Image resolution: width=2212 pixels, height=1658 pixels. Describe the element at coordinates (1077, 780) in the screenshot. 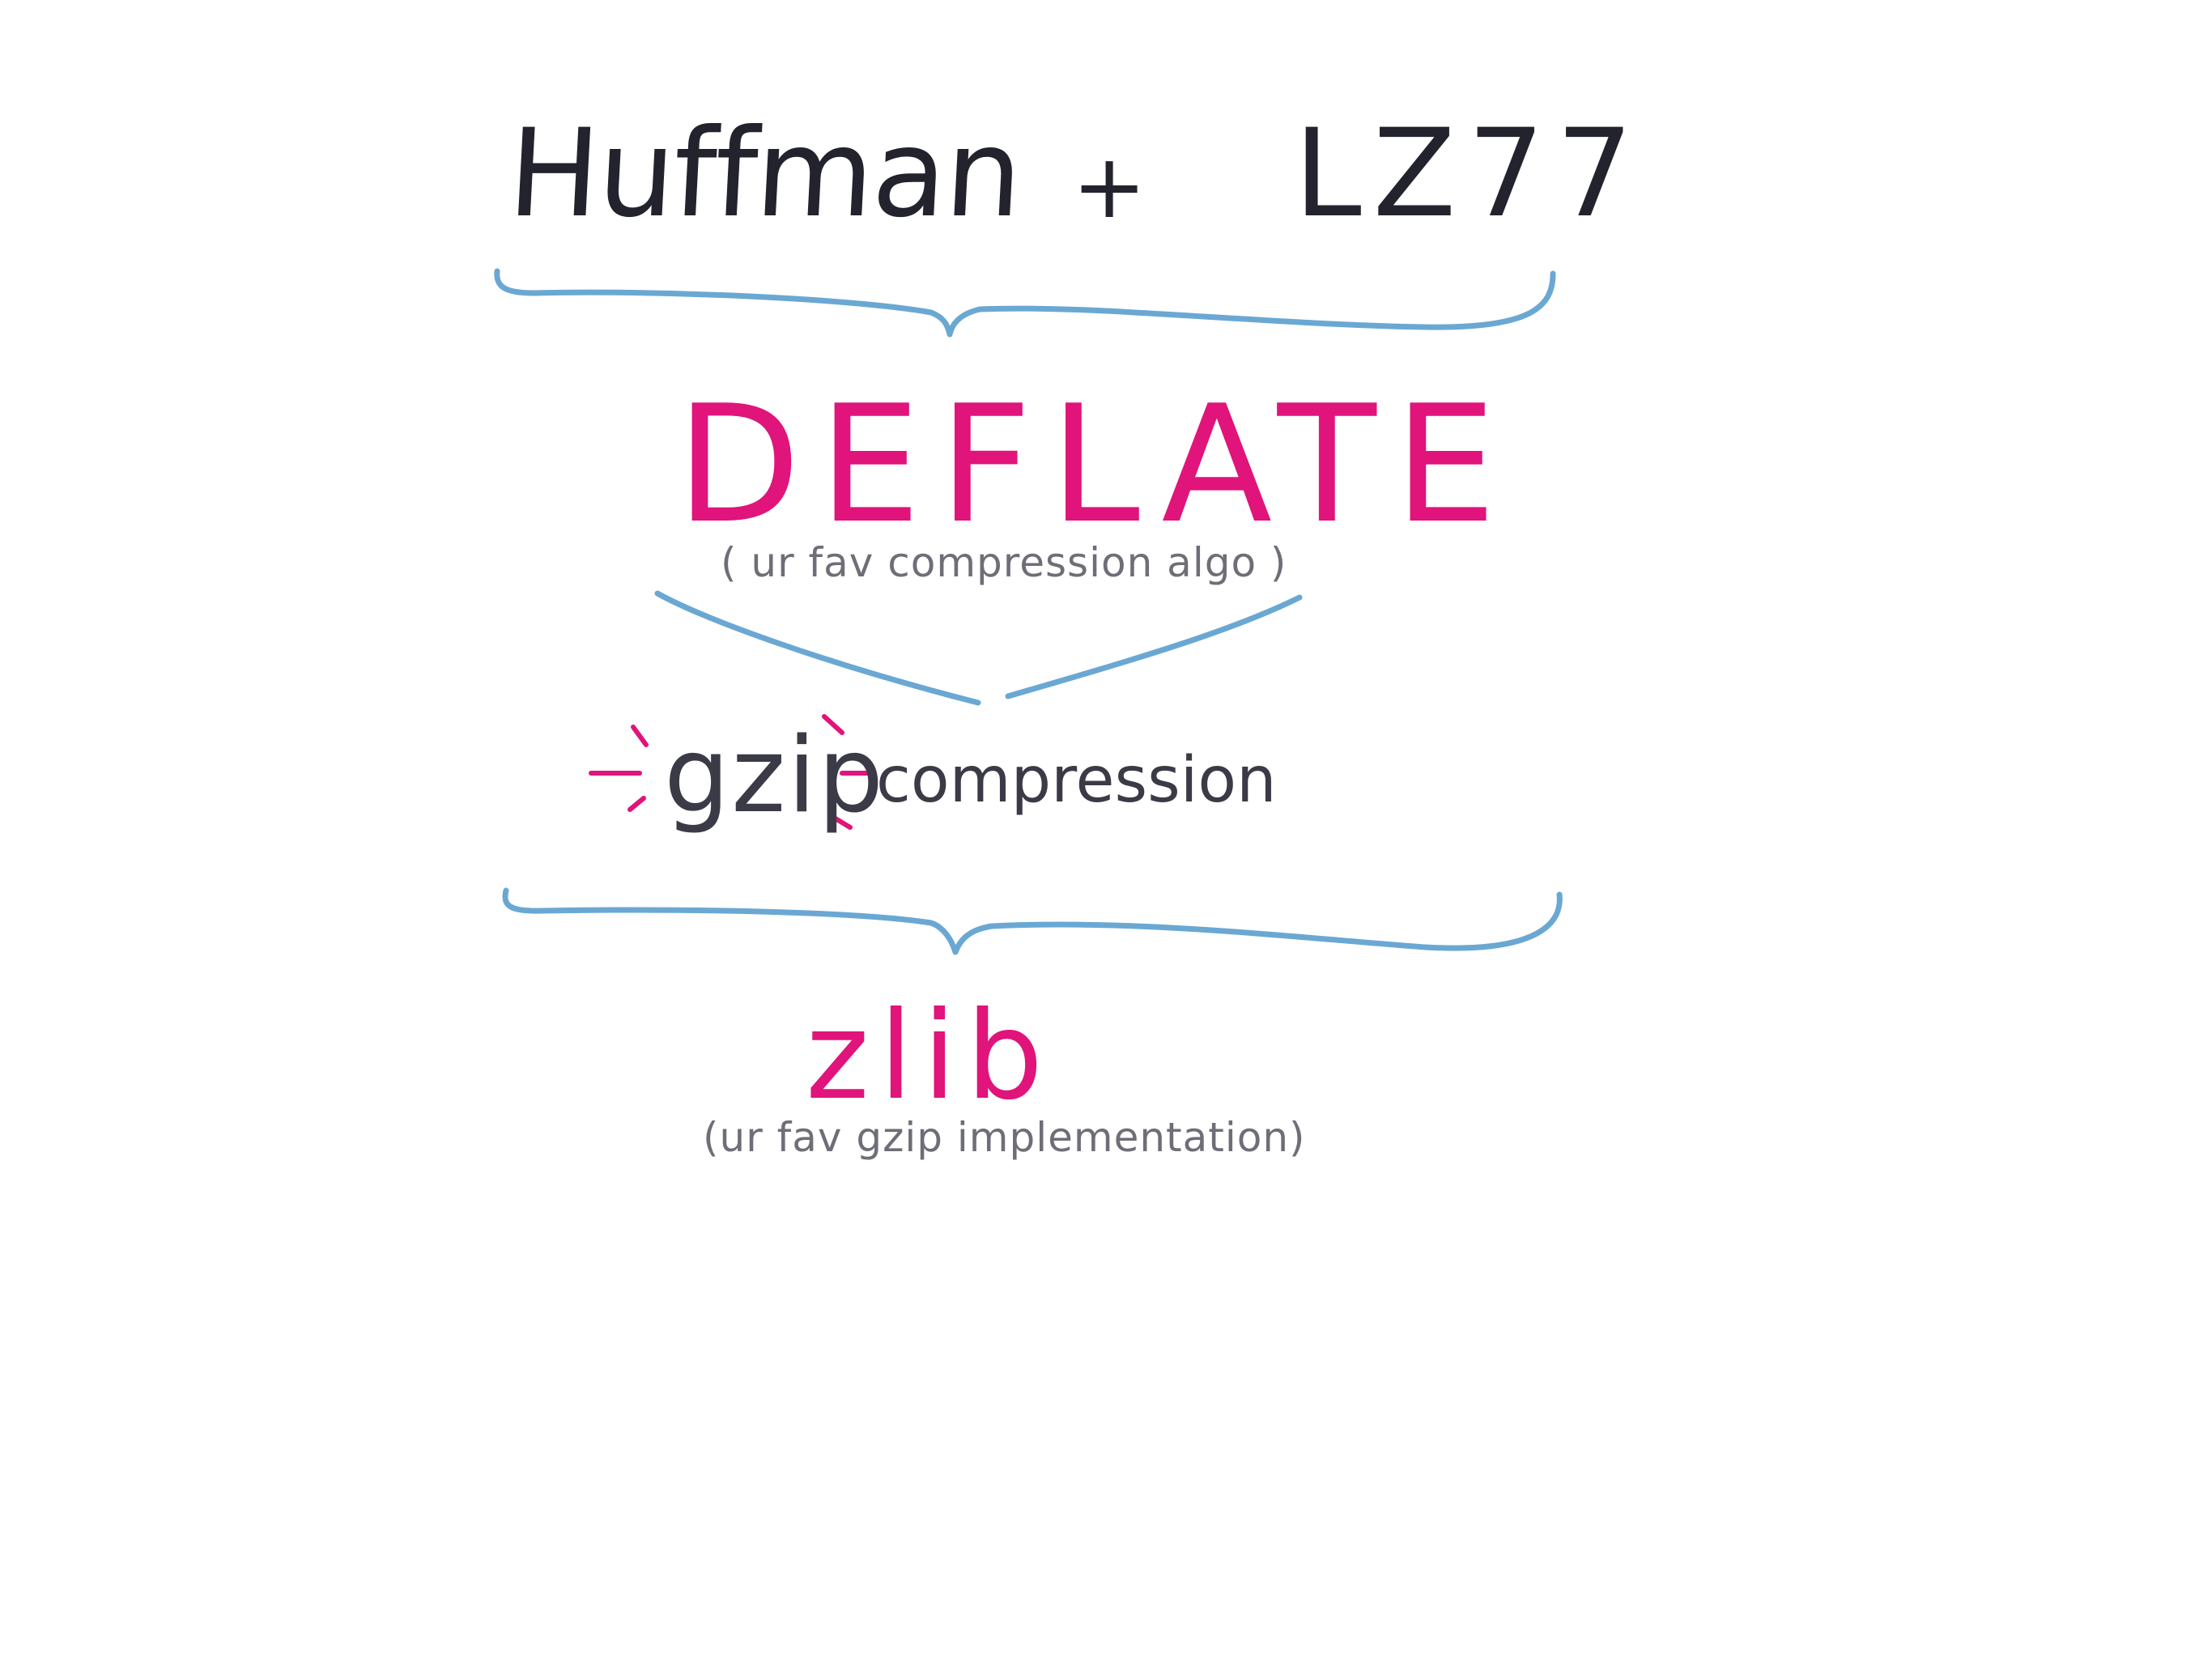

I see `gzip-suffix: compression` at that location.